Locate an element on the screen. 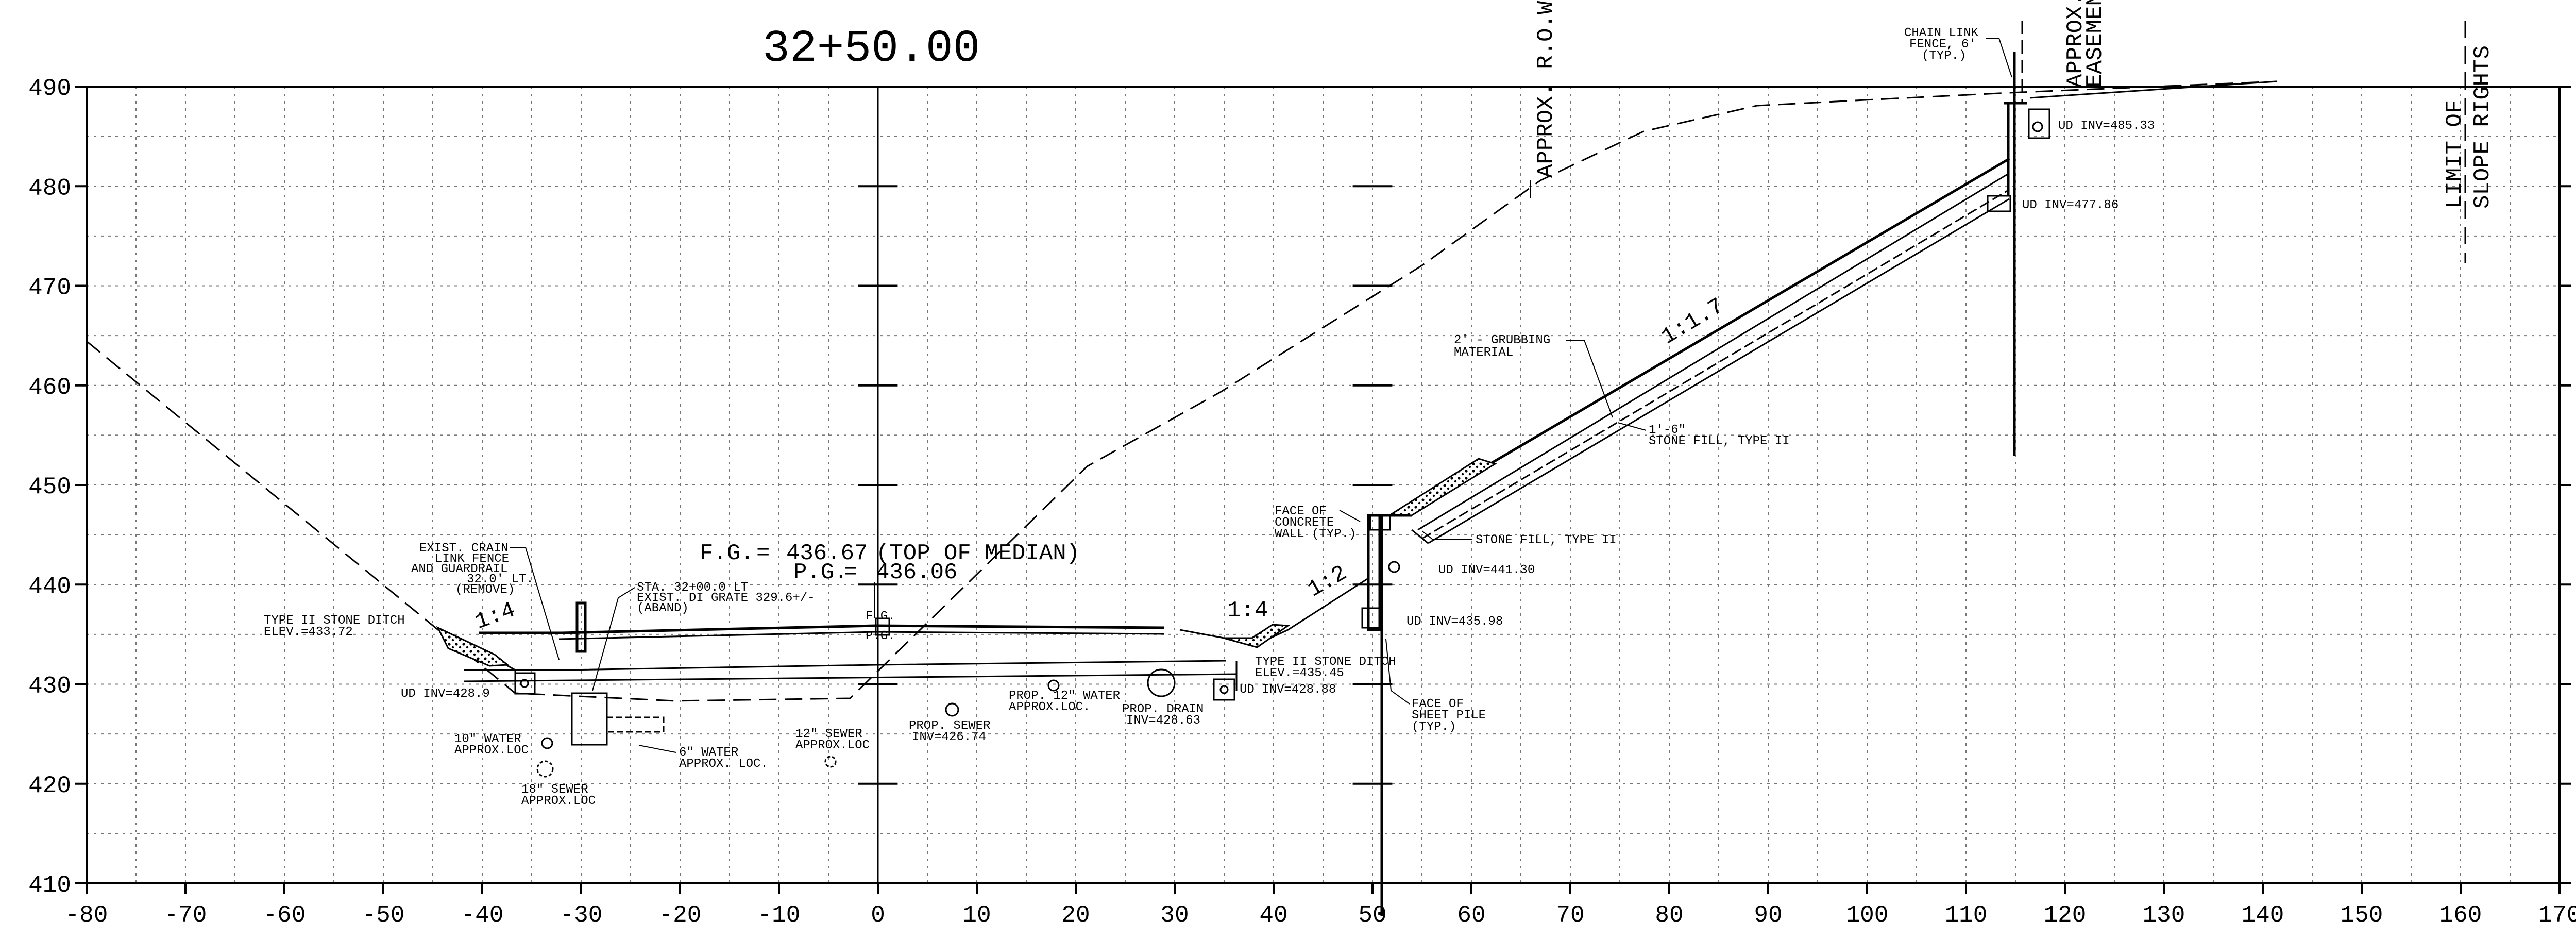 The image size is (2576, 938). x-tick-label: 140 is located at coordinates (2263, 915).